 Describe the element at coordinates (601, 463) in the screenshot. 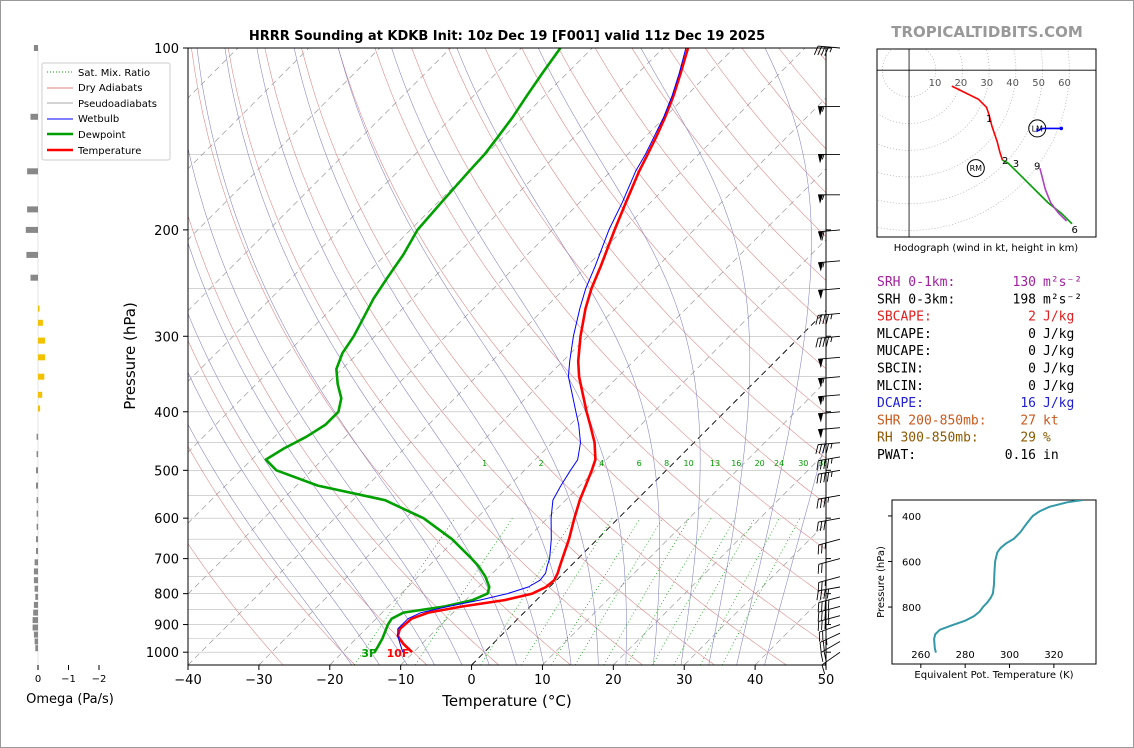

I see `mixing-ratio-label: 4` at that location.